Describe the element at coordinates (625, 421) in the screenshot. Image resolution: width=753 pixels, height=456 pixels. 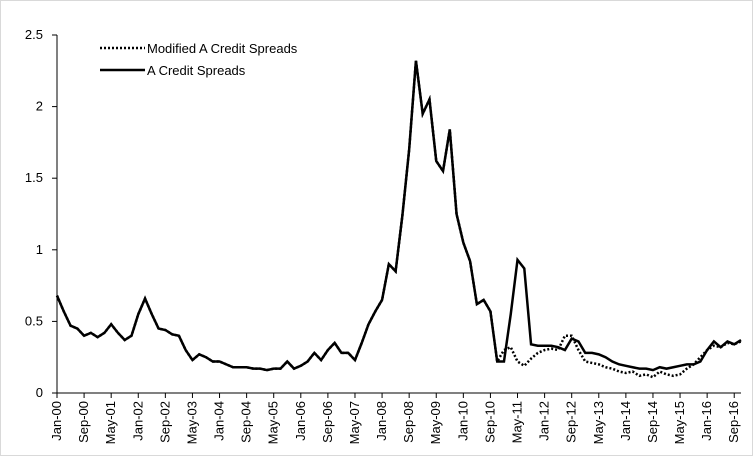
I see `x-tick-label: Jan-14` at that location.